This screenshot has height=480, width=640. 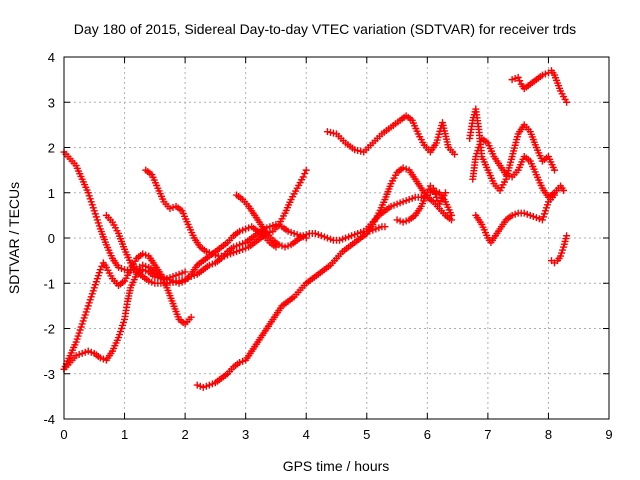 What do you see at coordinates (51, 238) in the screenshot?
I see `y-tick-label: 0` at bounding box center [51, 238].